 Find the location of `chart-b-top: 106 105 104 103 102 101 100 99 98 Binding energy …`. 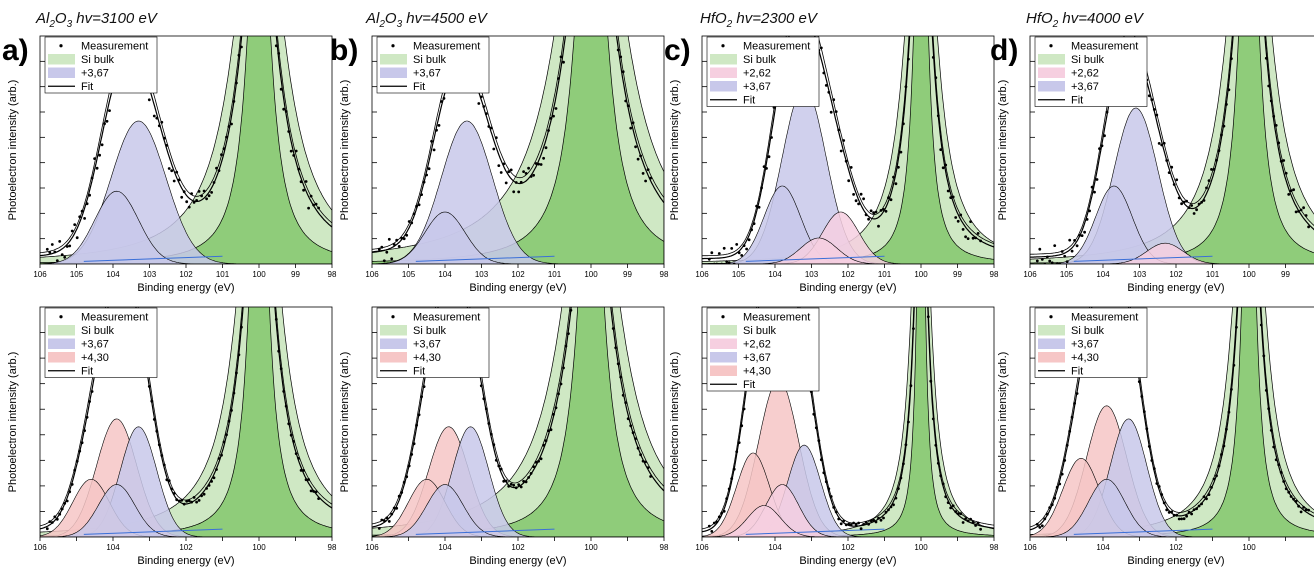

chart-b-top: 106 105 104 103 102 101 100 99 98 Binding energy … is located at coordinates (504, 164).